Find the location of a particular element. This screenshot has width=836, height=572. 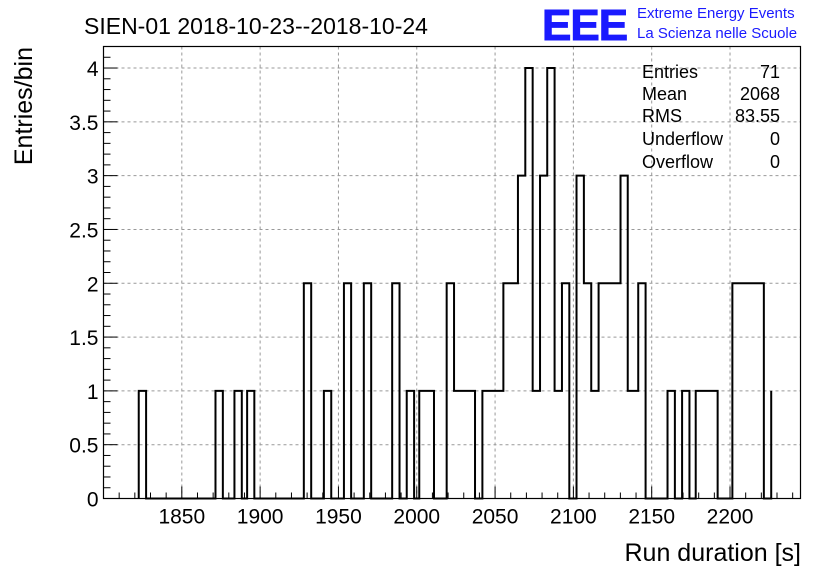

y-tick-label: 3.5 is located at coordinates (83, 123).